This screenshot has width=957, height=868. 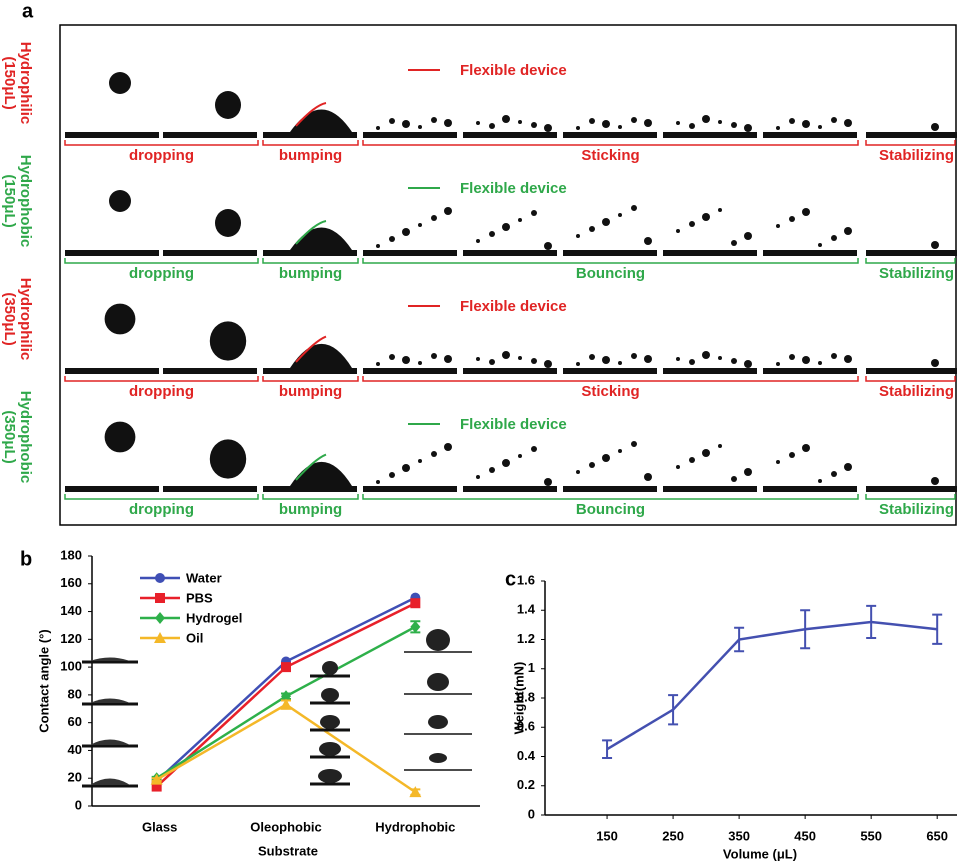 What do you see at coordinates (513, 306) in the screenshot?
I see `legend-label: Flexible device` at bounding box center [513, 306].